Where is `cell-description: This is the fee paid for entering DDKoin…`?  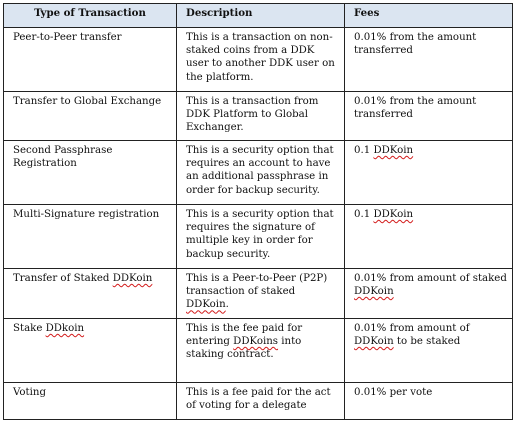 cell-description: This is the fee paid for entering DDKoin… is located at coordinates (261, 351).